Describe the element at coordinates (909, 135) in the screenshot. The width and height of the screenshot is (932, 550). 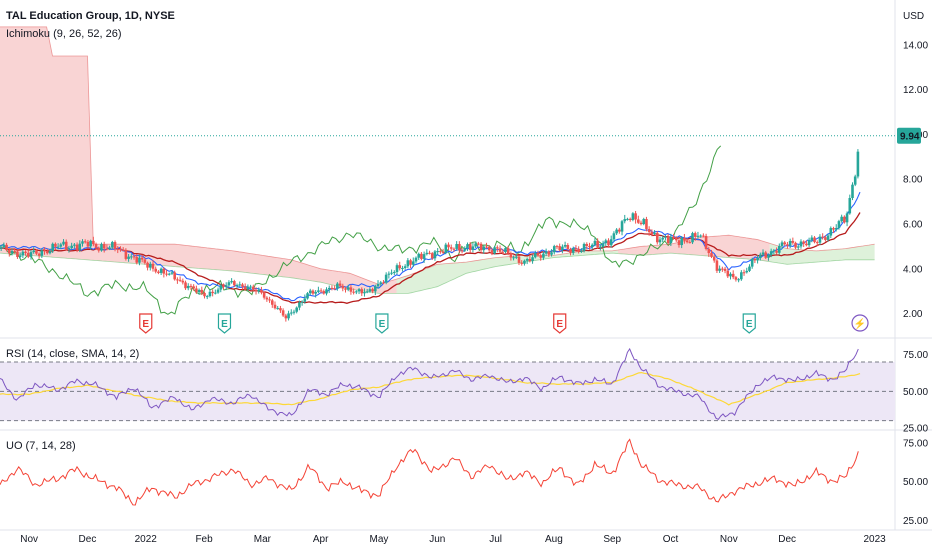
I see `last-price-badge` at that location.